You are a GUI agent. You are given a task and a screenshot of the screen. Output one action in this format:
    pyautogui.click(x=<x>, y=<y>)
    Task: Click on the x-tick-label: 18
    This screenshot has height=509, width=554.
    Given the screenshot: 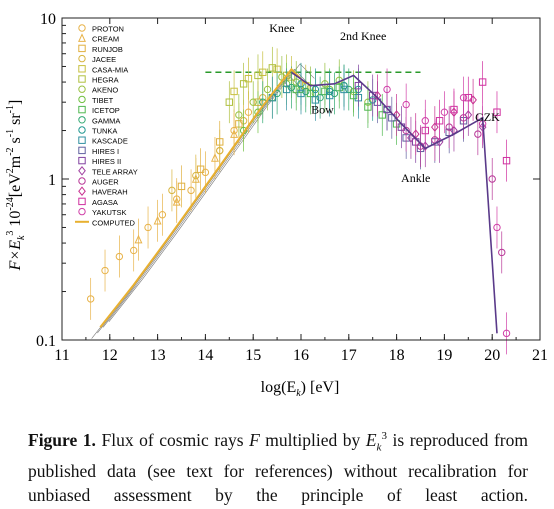 What is the action you would take?
    pyautogui.click(x=397, y=355)
    